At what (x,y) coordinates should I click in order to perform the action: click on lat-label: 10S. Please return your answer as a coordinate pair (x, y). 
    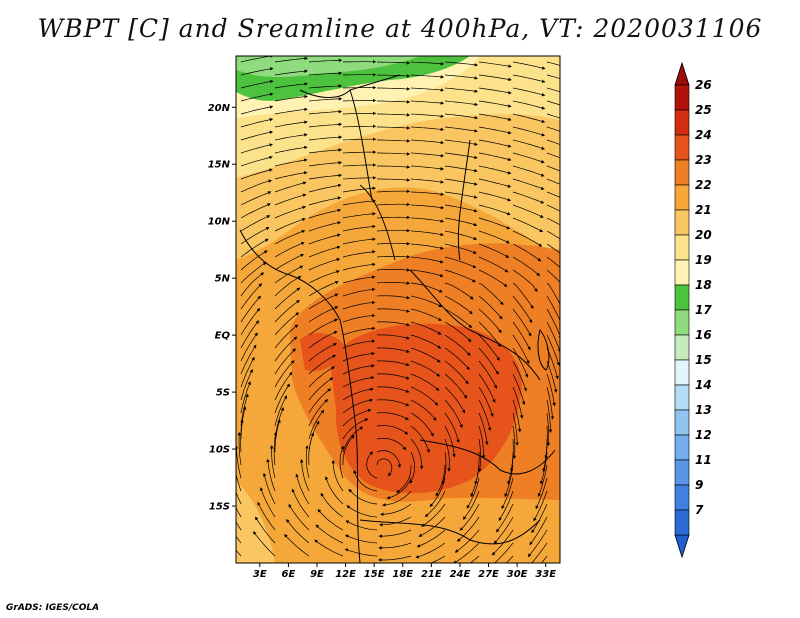
    Looking at the image, I should click on (219, 450).